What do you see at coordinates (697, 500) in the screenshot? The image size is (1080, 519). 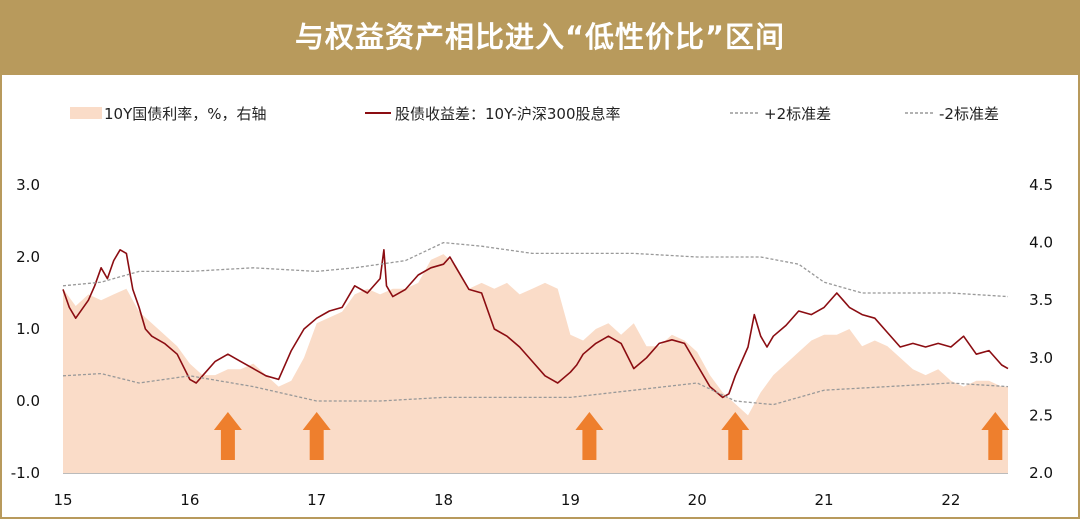 I see `x-tick-label: 20` at bounding box center [697, 500].